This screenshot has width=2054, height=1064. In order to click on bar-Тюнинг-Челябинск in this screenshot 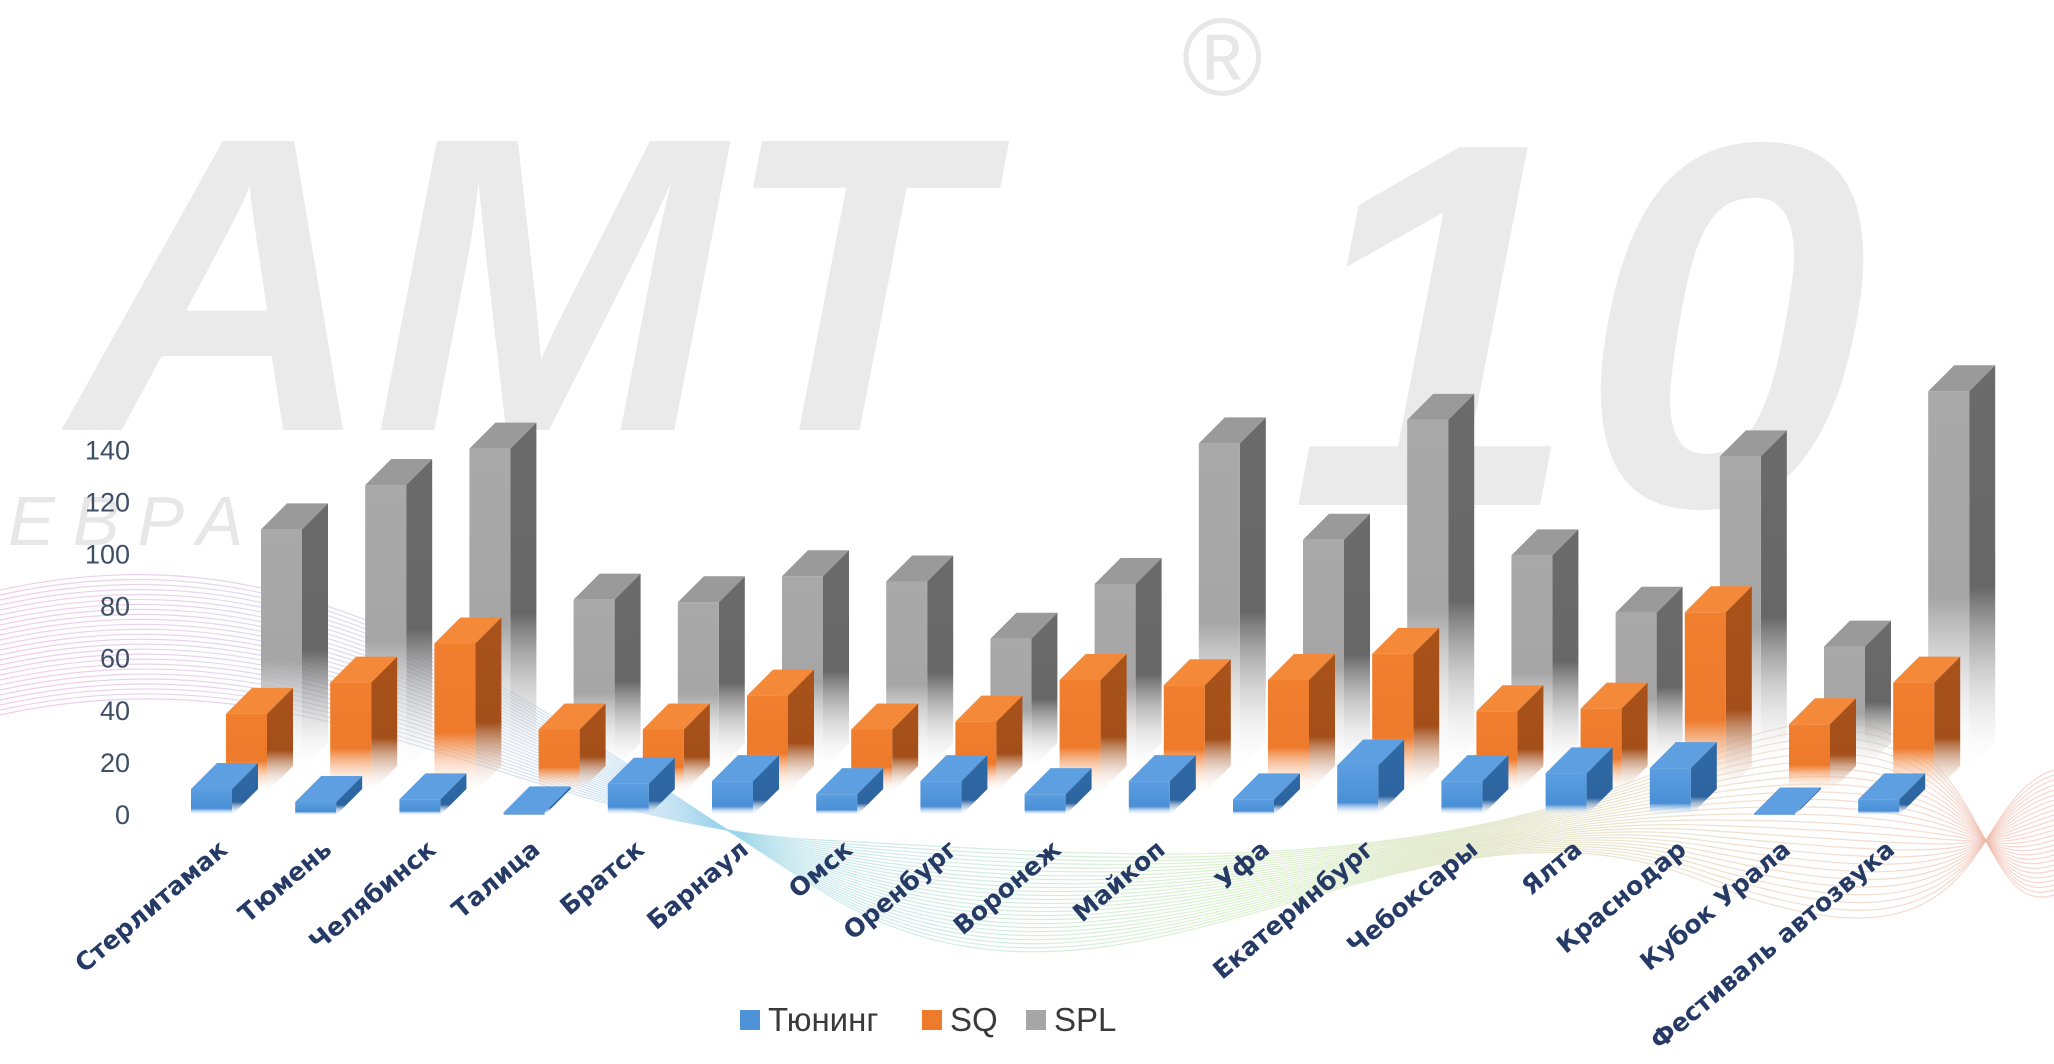, I will do `click(433, 794)`.